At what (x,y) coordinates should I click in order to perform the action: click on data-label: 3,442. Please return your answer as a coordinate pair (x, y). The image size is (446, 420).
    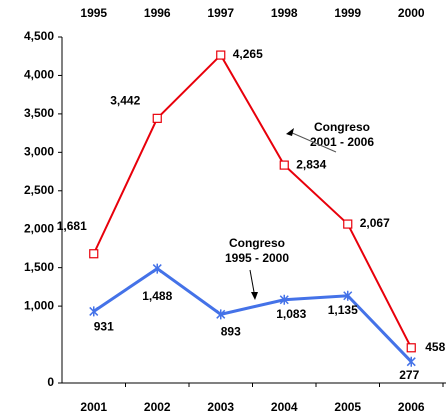
    Looking at the image, I should click on (125, 101).